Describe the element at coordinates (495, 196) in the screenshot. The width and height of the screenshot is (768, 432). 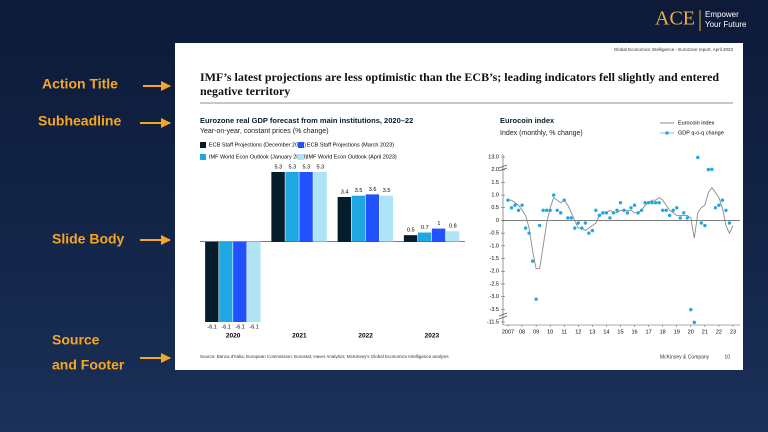
I see `y-tick-label: 1.0` at that location.